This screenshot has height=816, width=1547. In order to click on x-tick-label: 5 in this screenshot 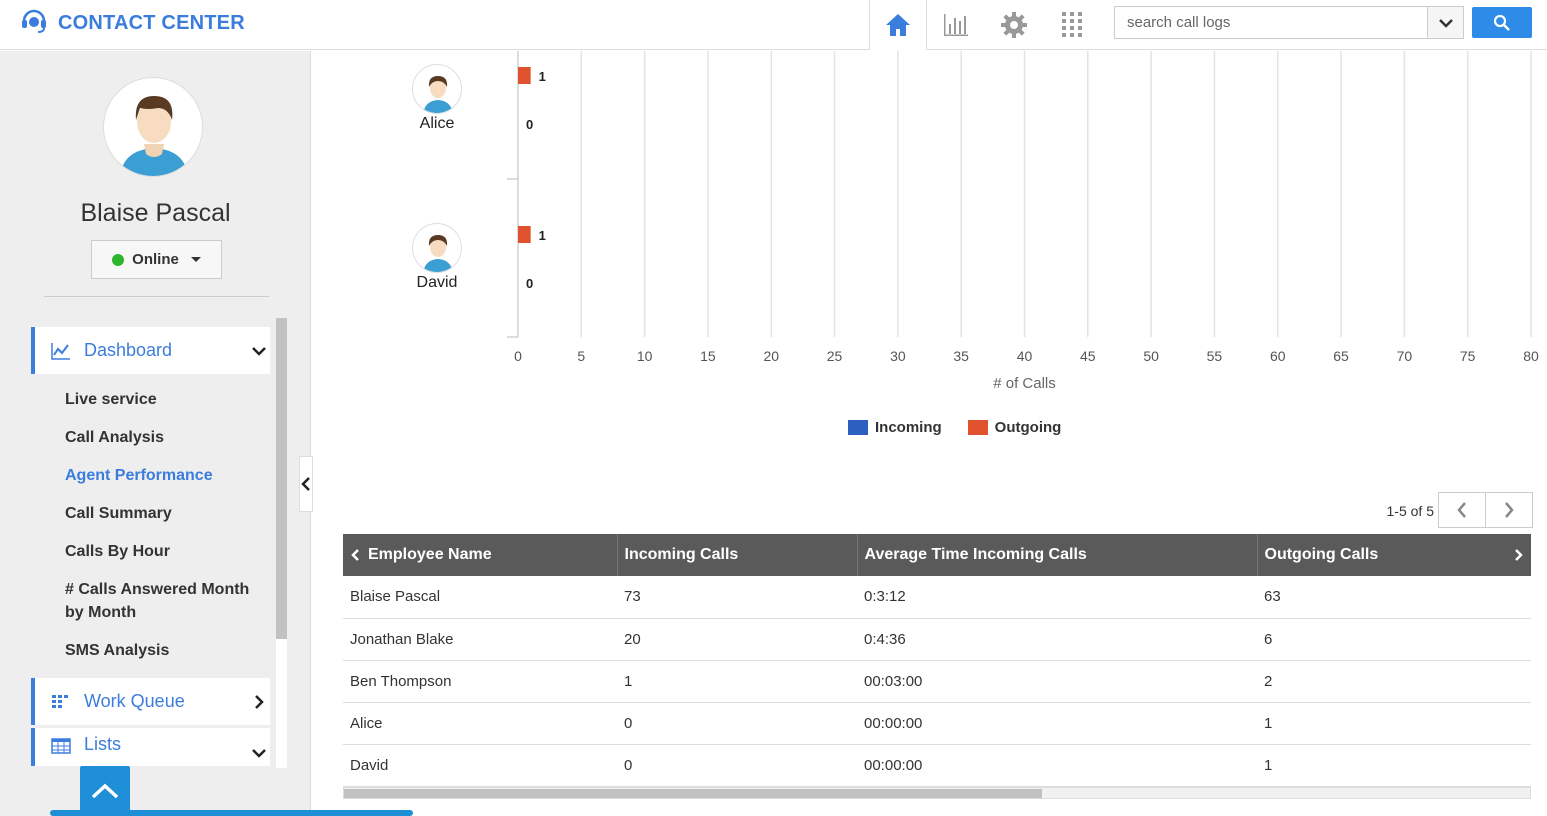, I will do `click(581, 356)`.